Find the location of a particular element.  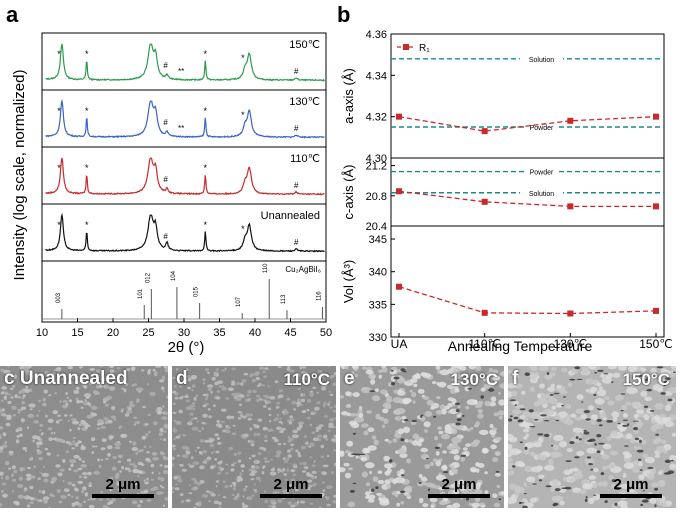

reference-peak-label: 116 is located at coordinates (319, 296).